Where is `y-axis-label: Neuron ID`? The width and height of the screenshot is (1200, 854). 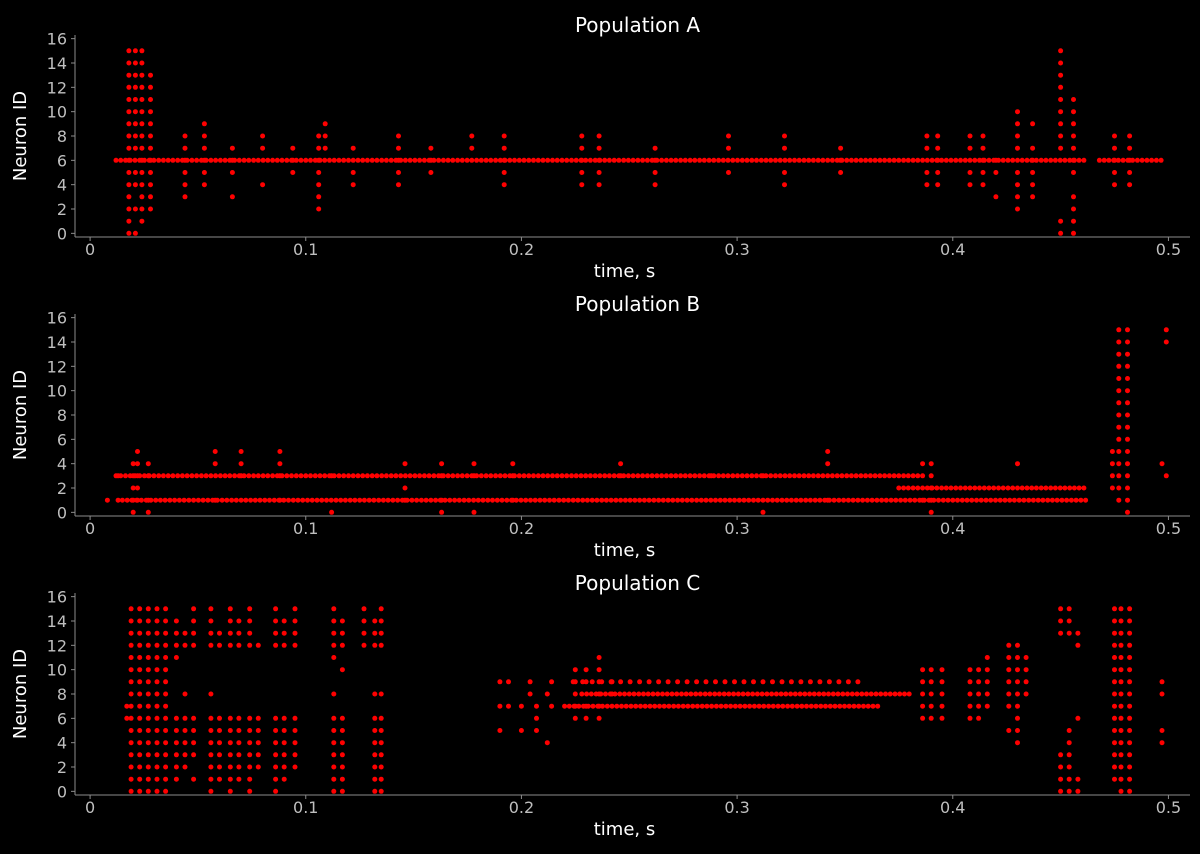
y-axis-label: Neuron ID is located at coordinates (20, 136).